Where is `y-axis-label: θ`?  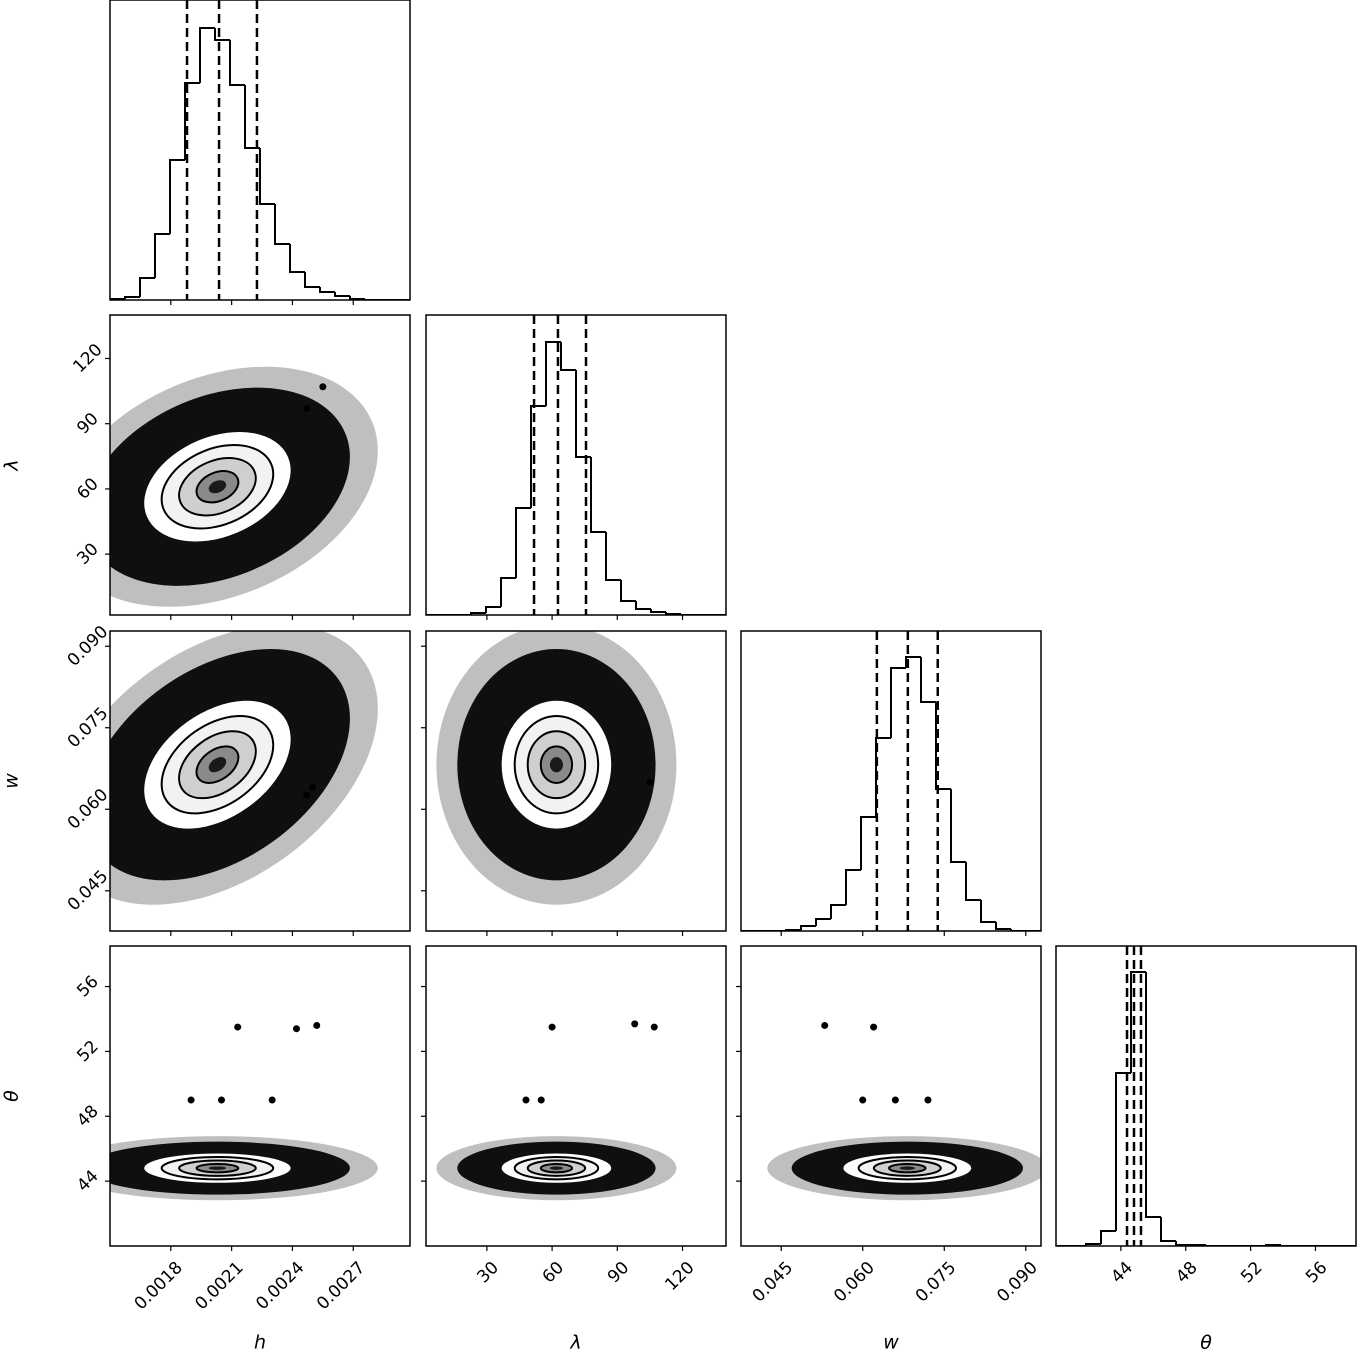
y-axis-label: θ is located at coordinates (12, 1096).